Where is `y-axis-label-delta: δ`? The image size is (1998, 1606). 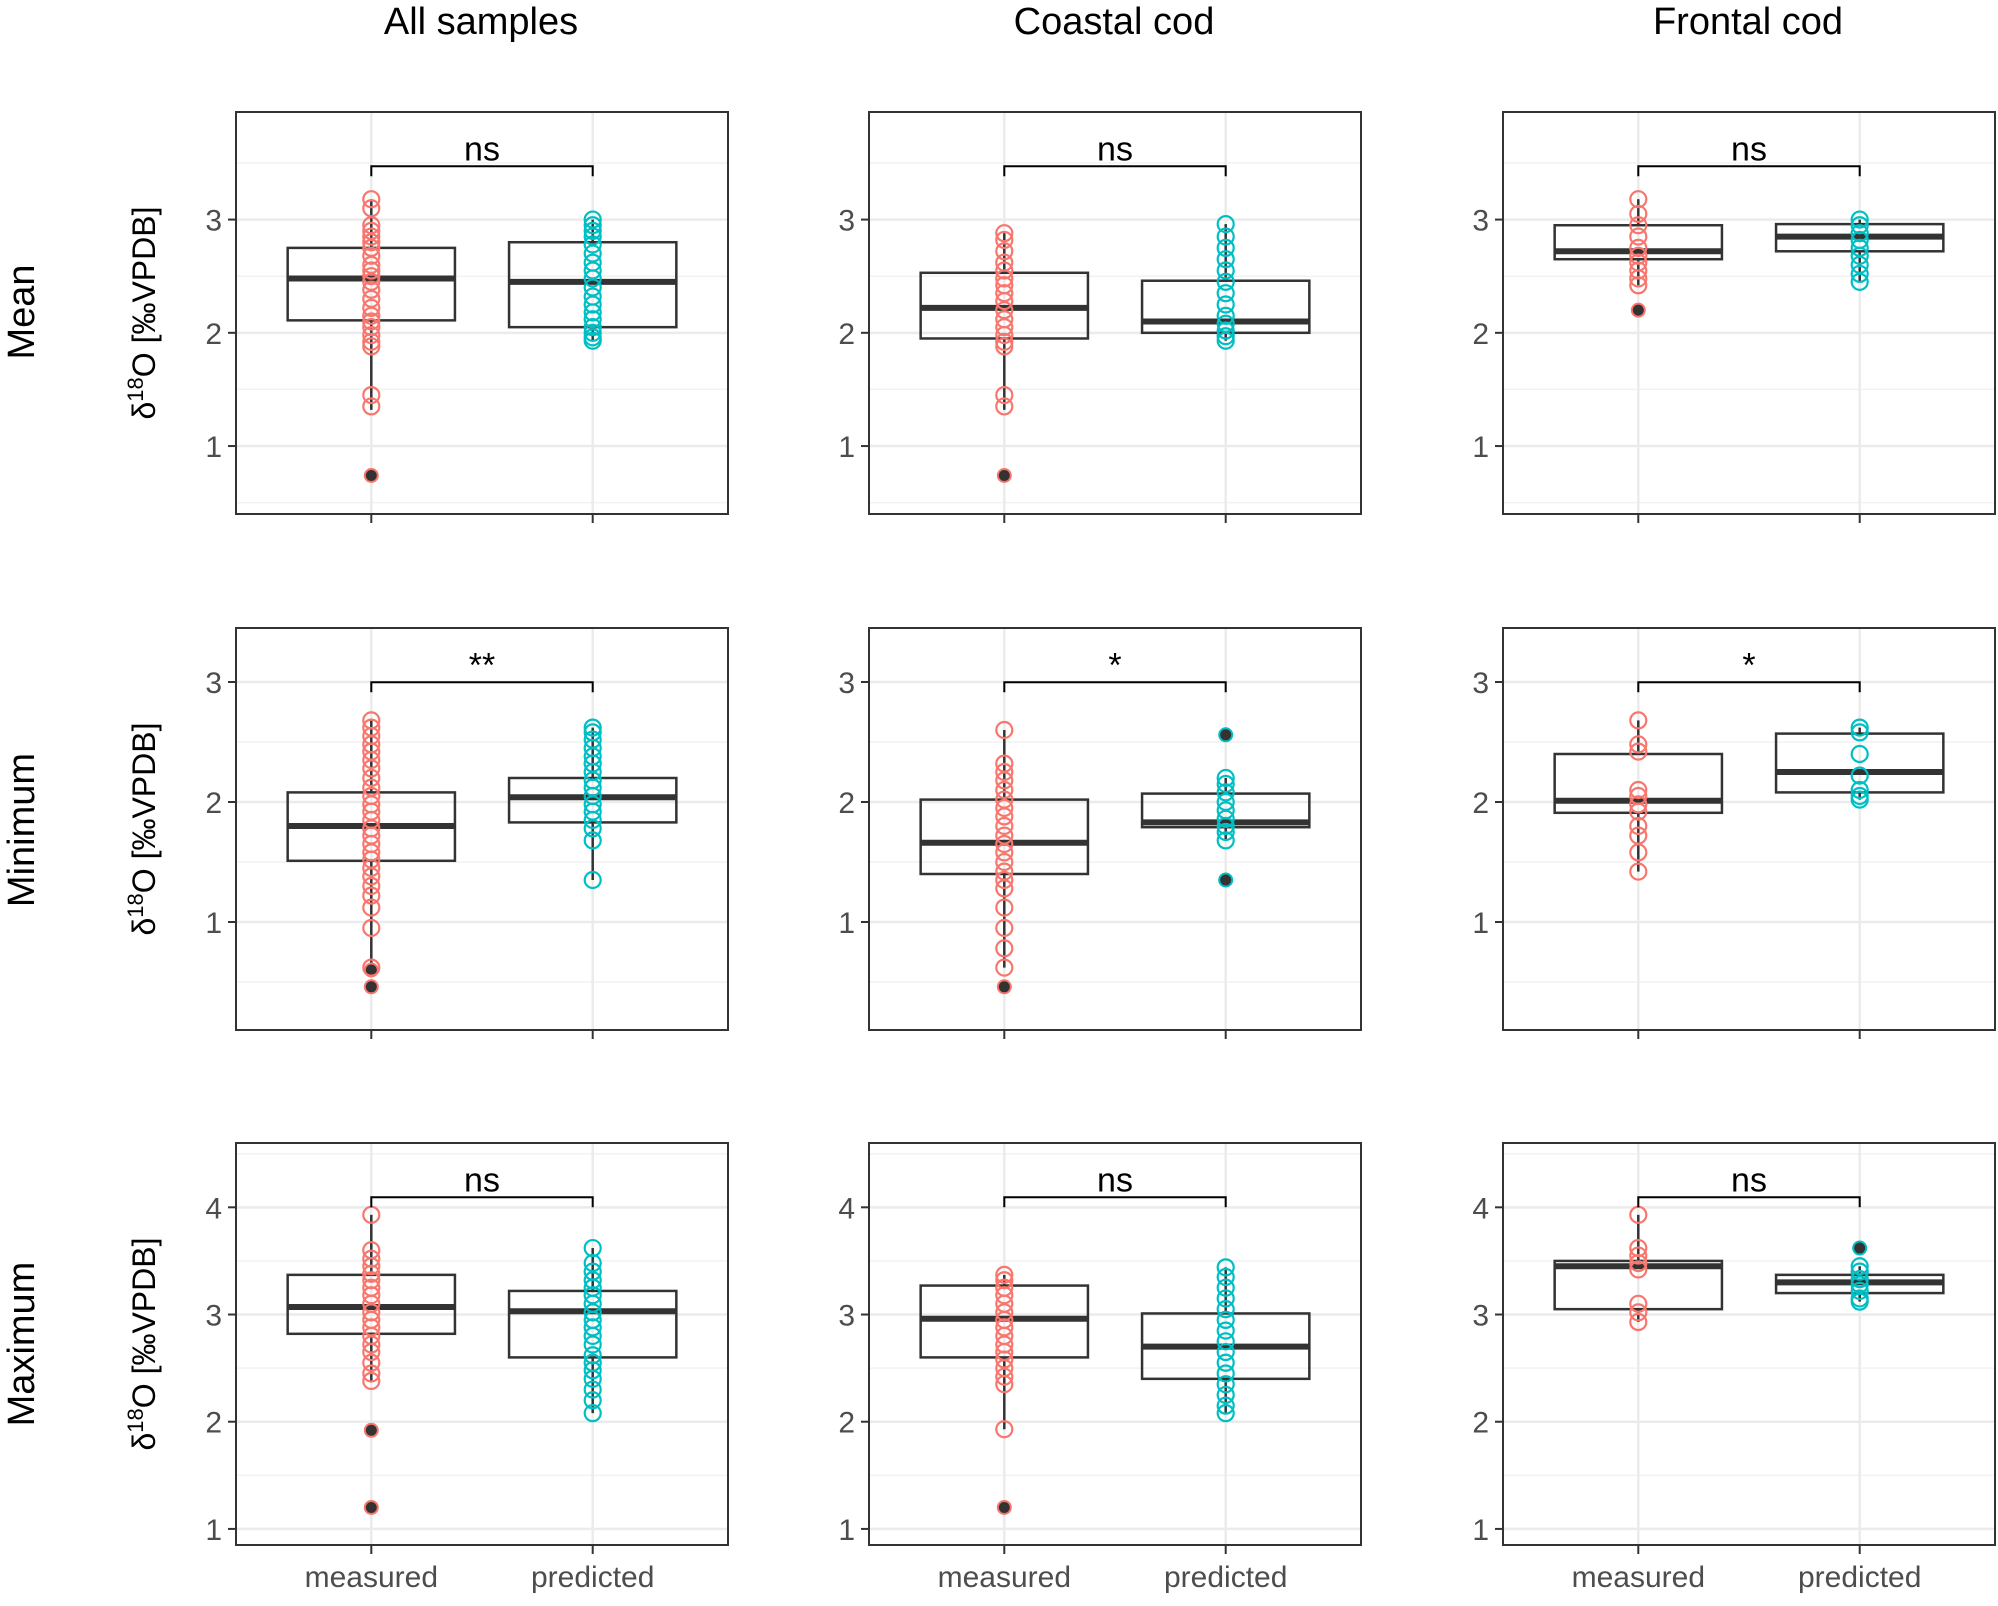
y-axis-label-delta: δ is located at coordinates (144, 411).